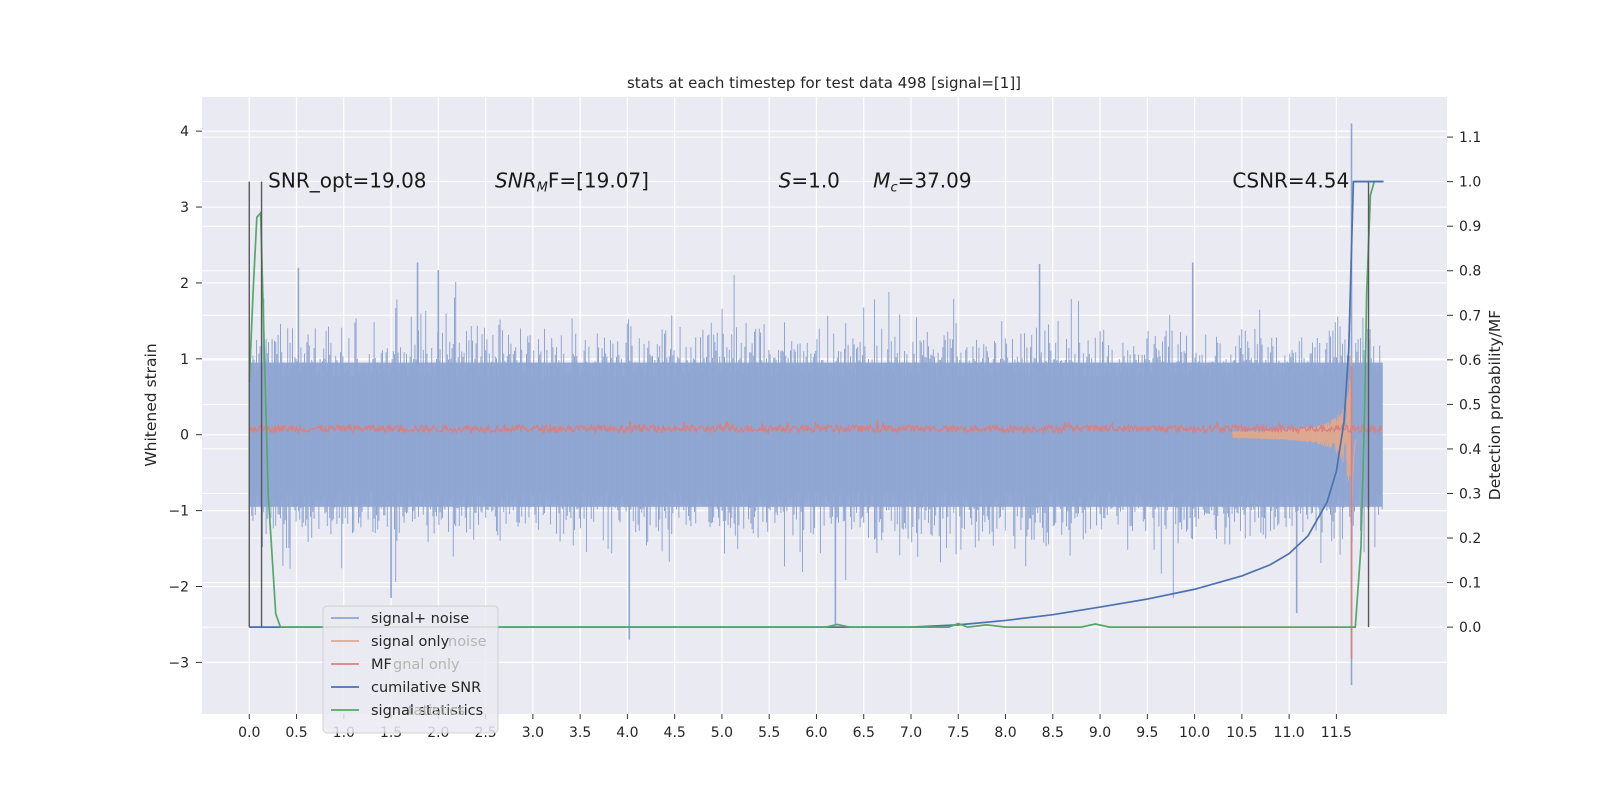  I want to click on x-tick-label: 7.5, so click(958, 733).